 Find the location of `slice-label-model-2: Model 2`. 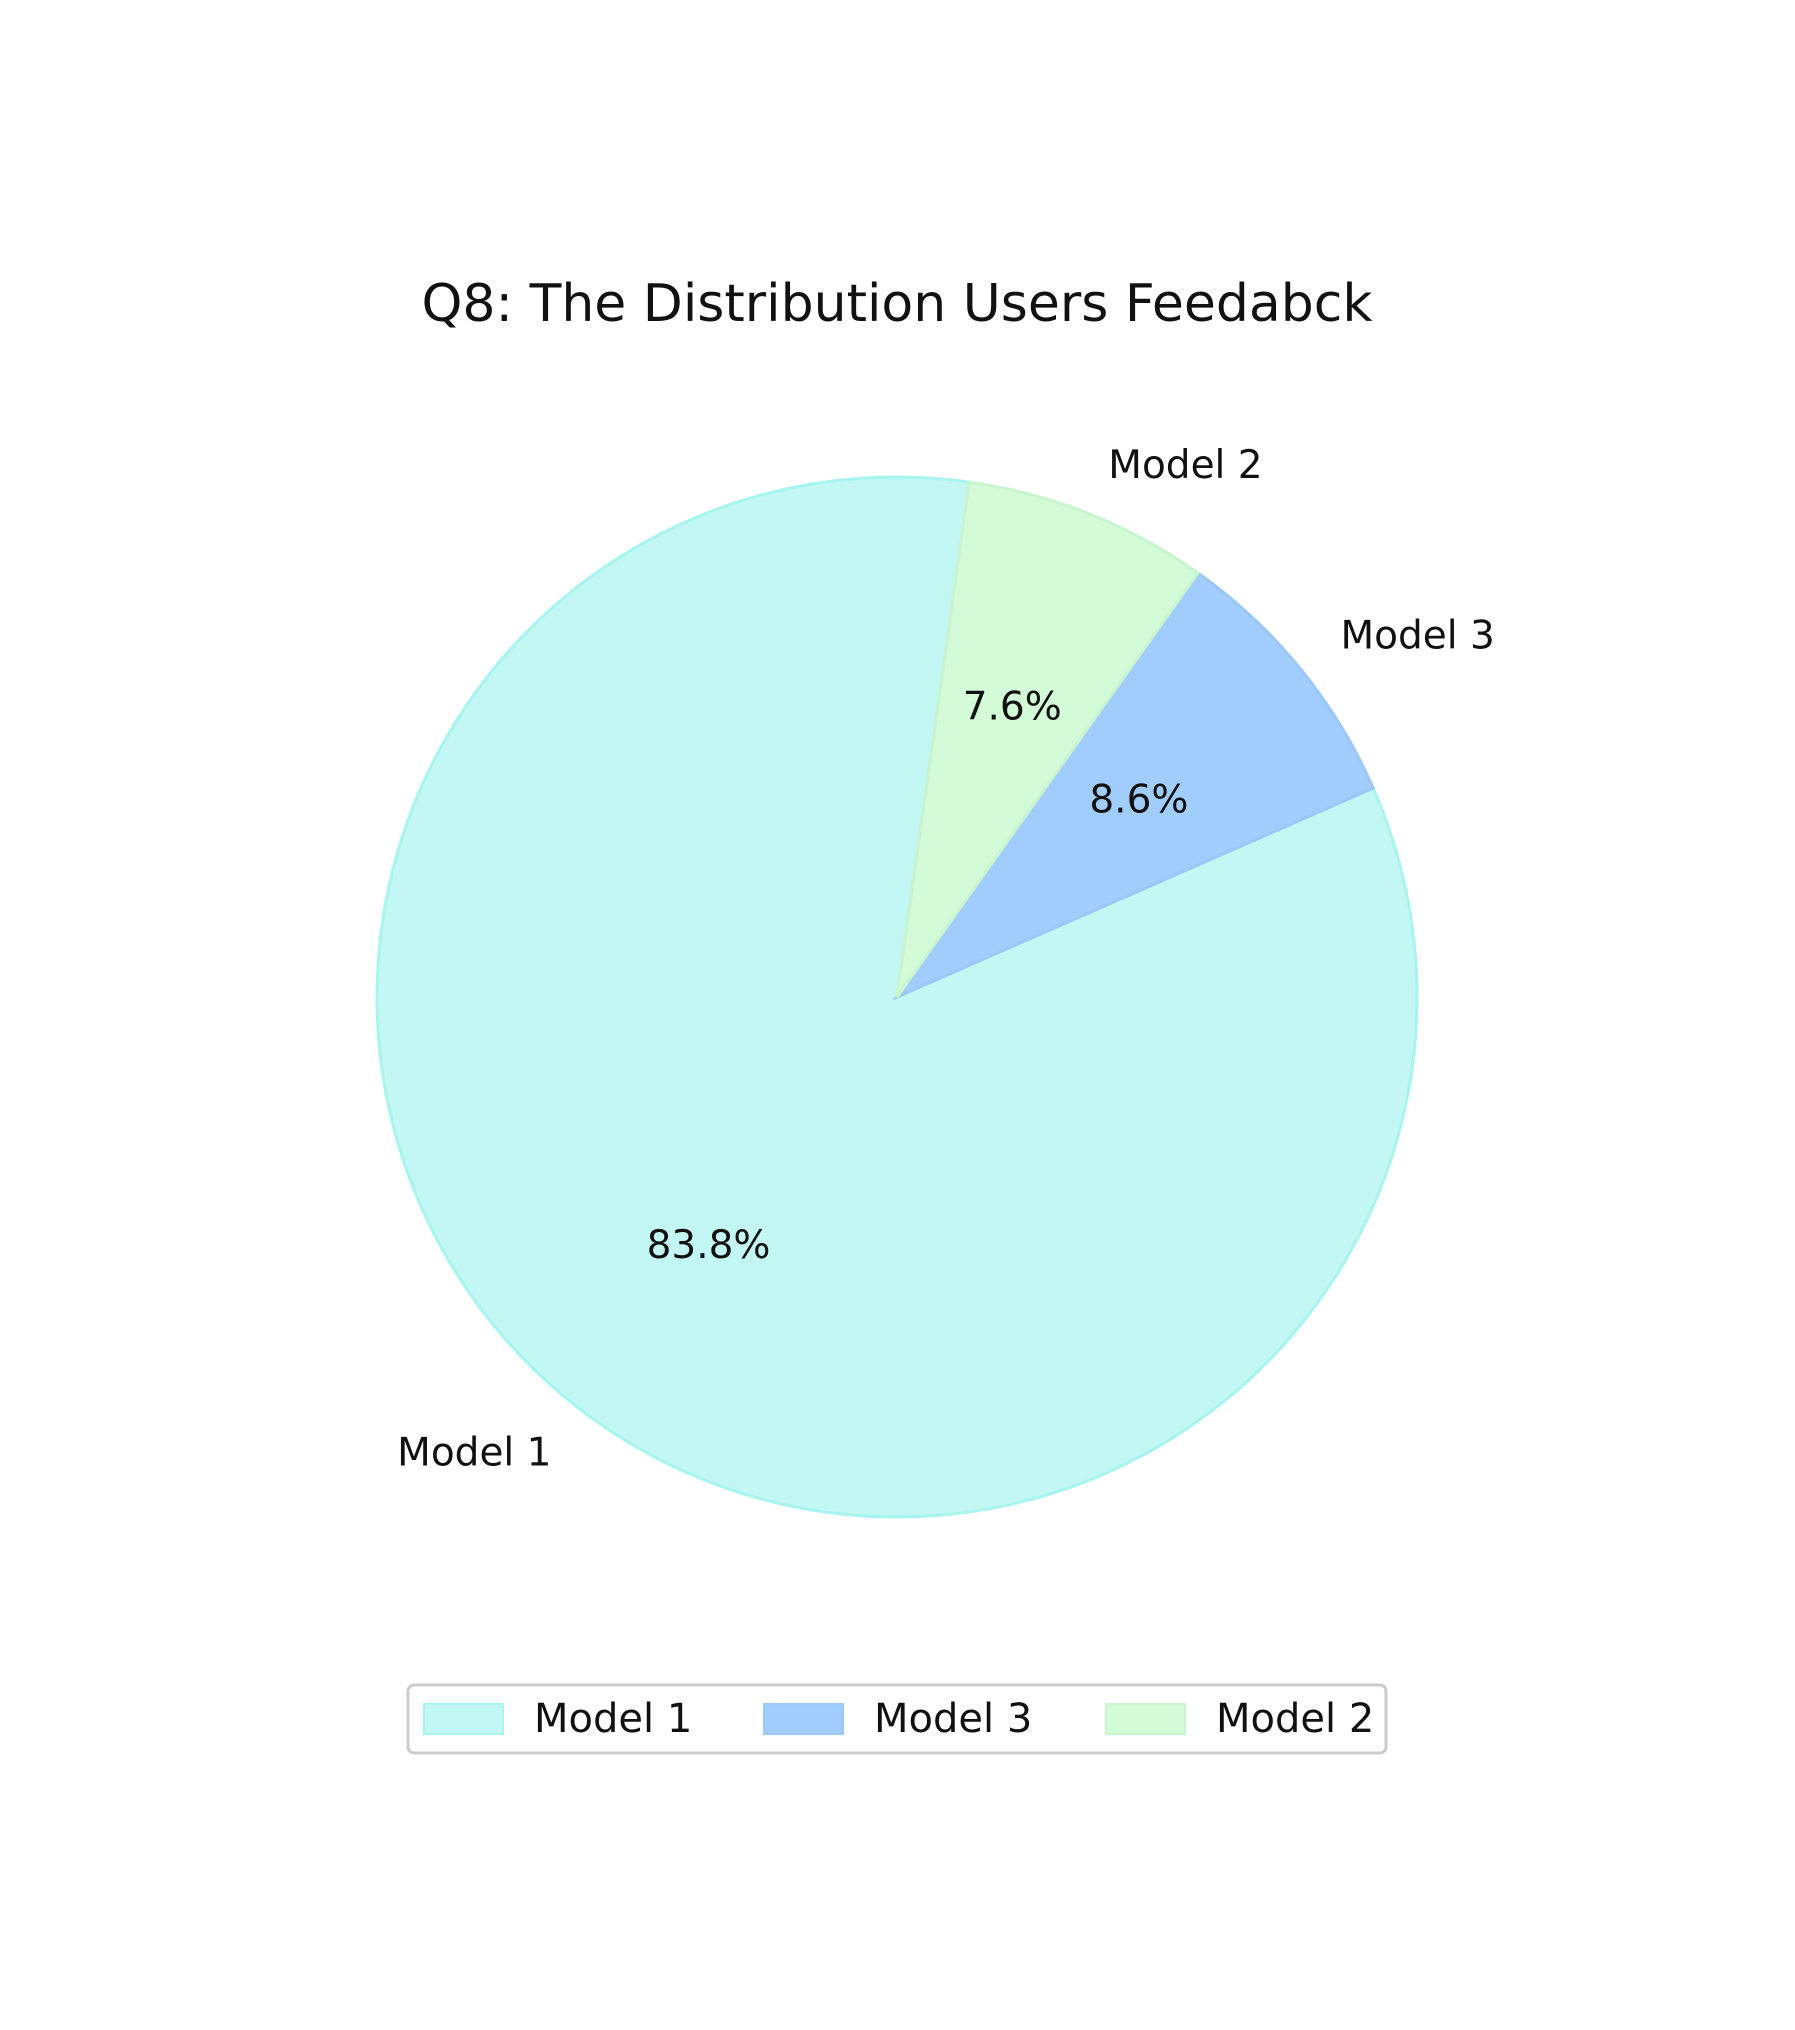

slice-label-model-2: Model 2 is located at coordinates (1185, 465).